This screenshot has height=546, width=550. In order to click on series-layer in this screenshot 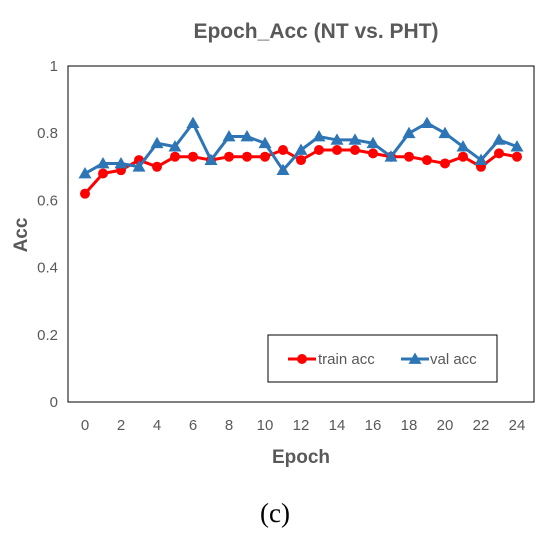, I will do `click(301, 157)`.